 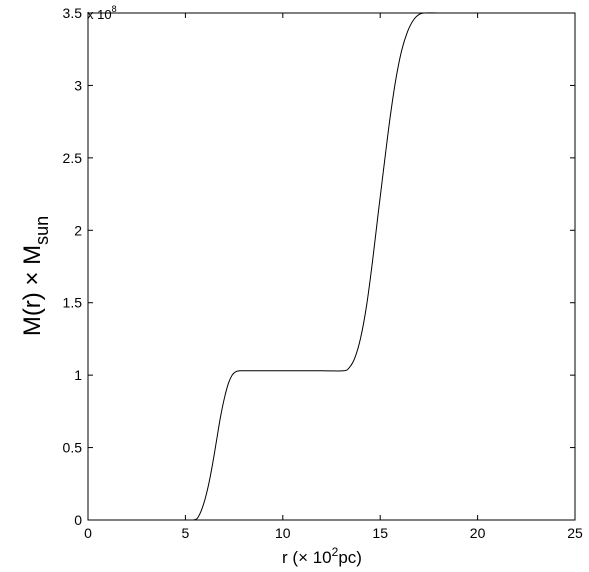 I want to click on y-multiplier-base: x 10, so click(x=99, y=14).